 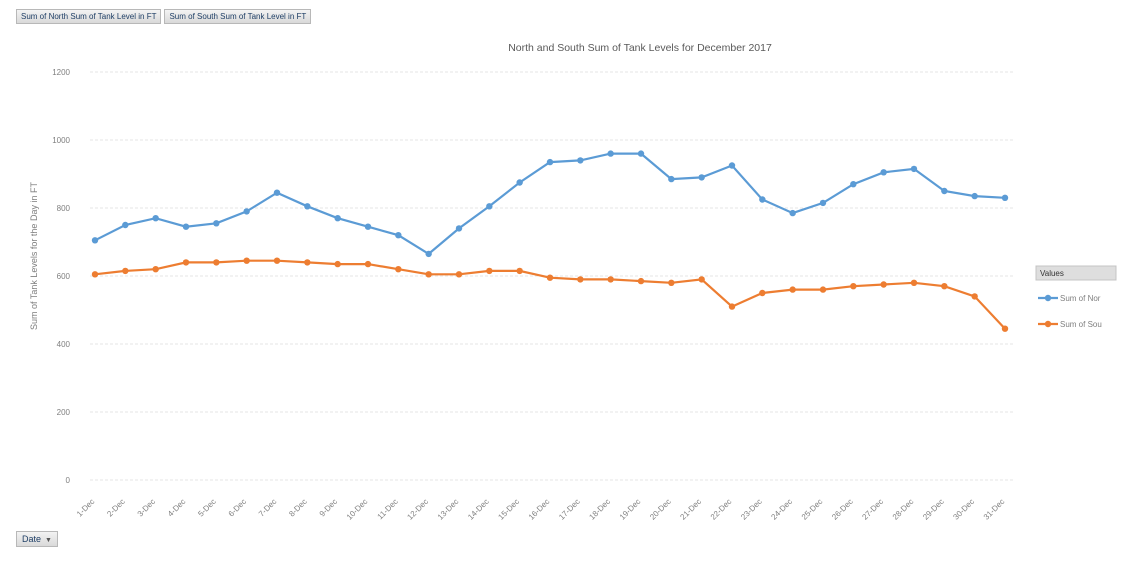 I want to click on x-tick-label: 28-Dec, so click(x=903, y=509).